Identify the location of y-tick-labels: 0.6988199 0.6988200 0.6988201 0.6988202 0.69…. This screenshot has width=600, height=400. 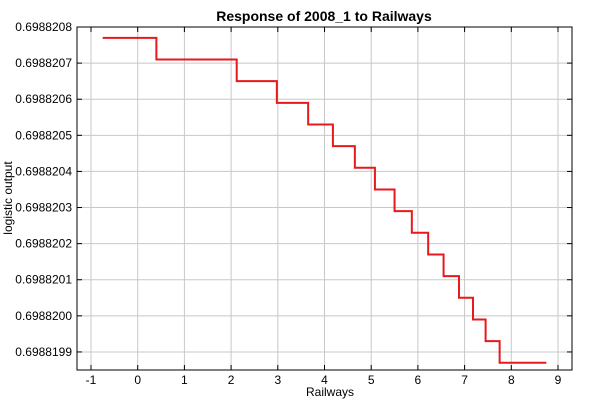
(43, 189).